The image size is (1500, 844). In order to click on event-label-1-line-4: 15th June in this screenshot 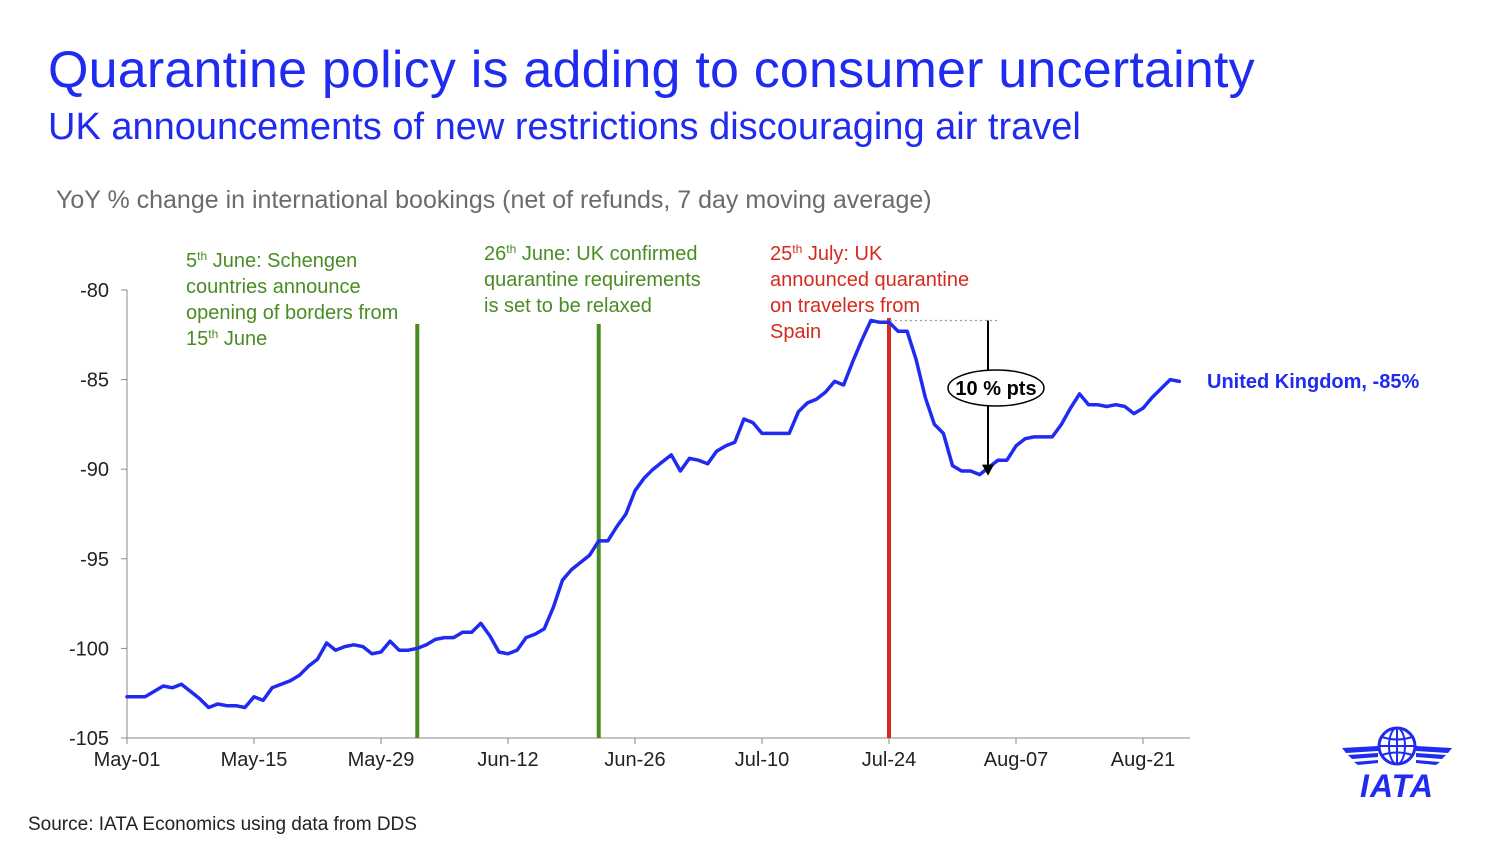, I will do `click(226, 338)`.